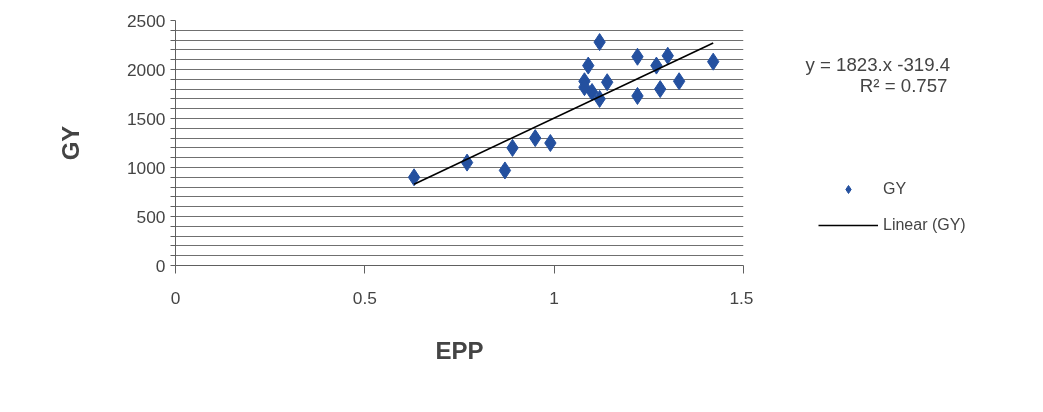  I want to click on y-tick-label: 2500, so click(146, 20).